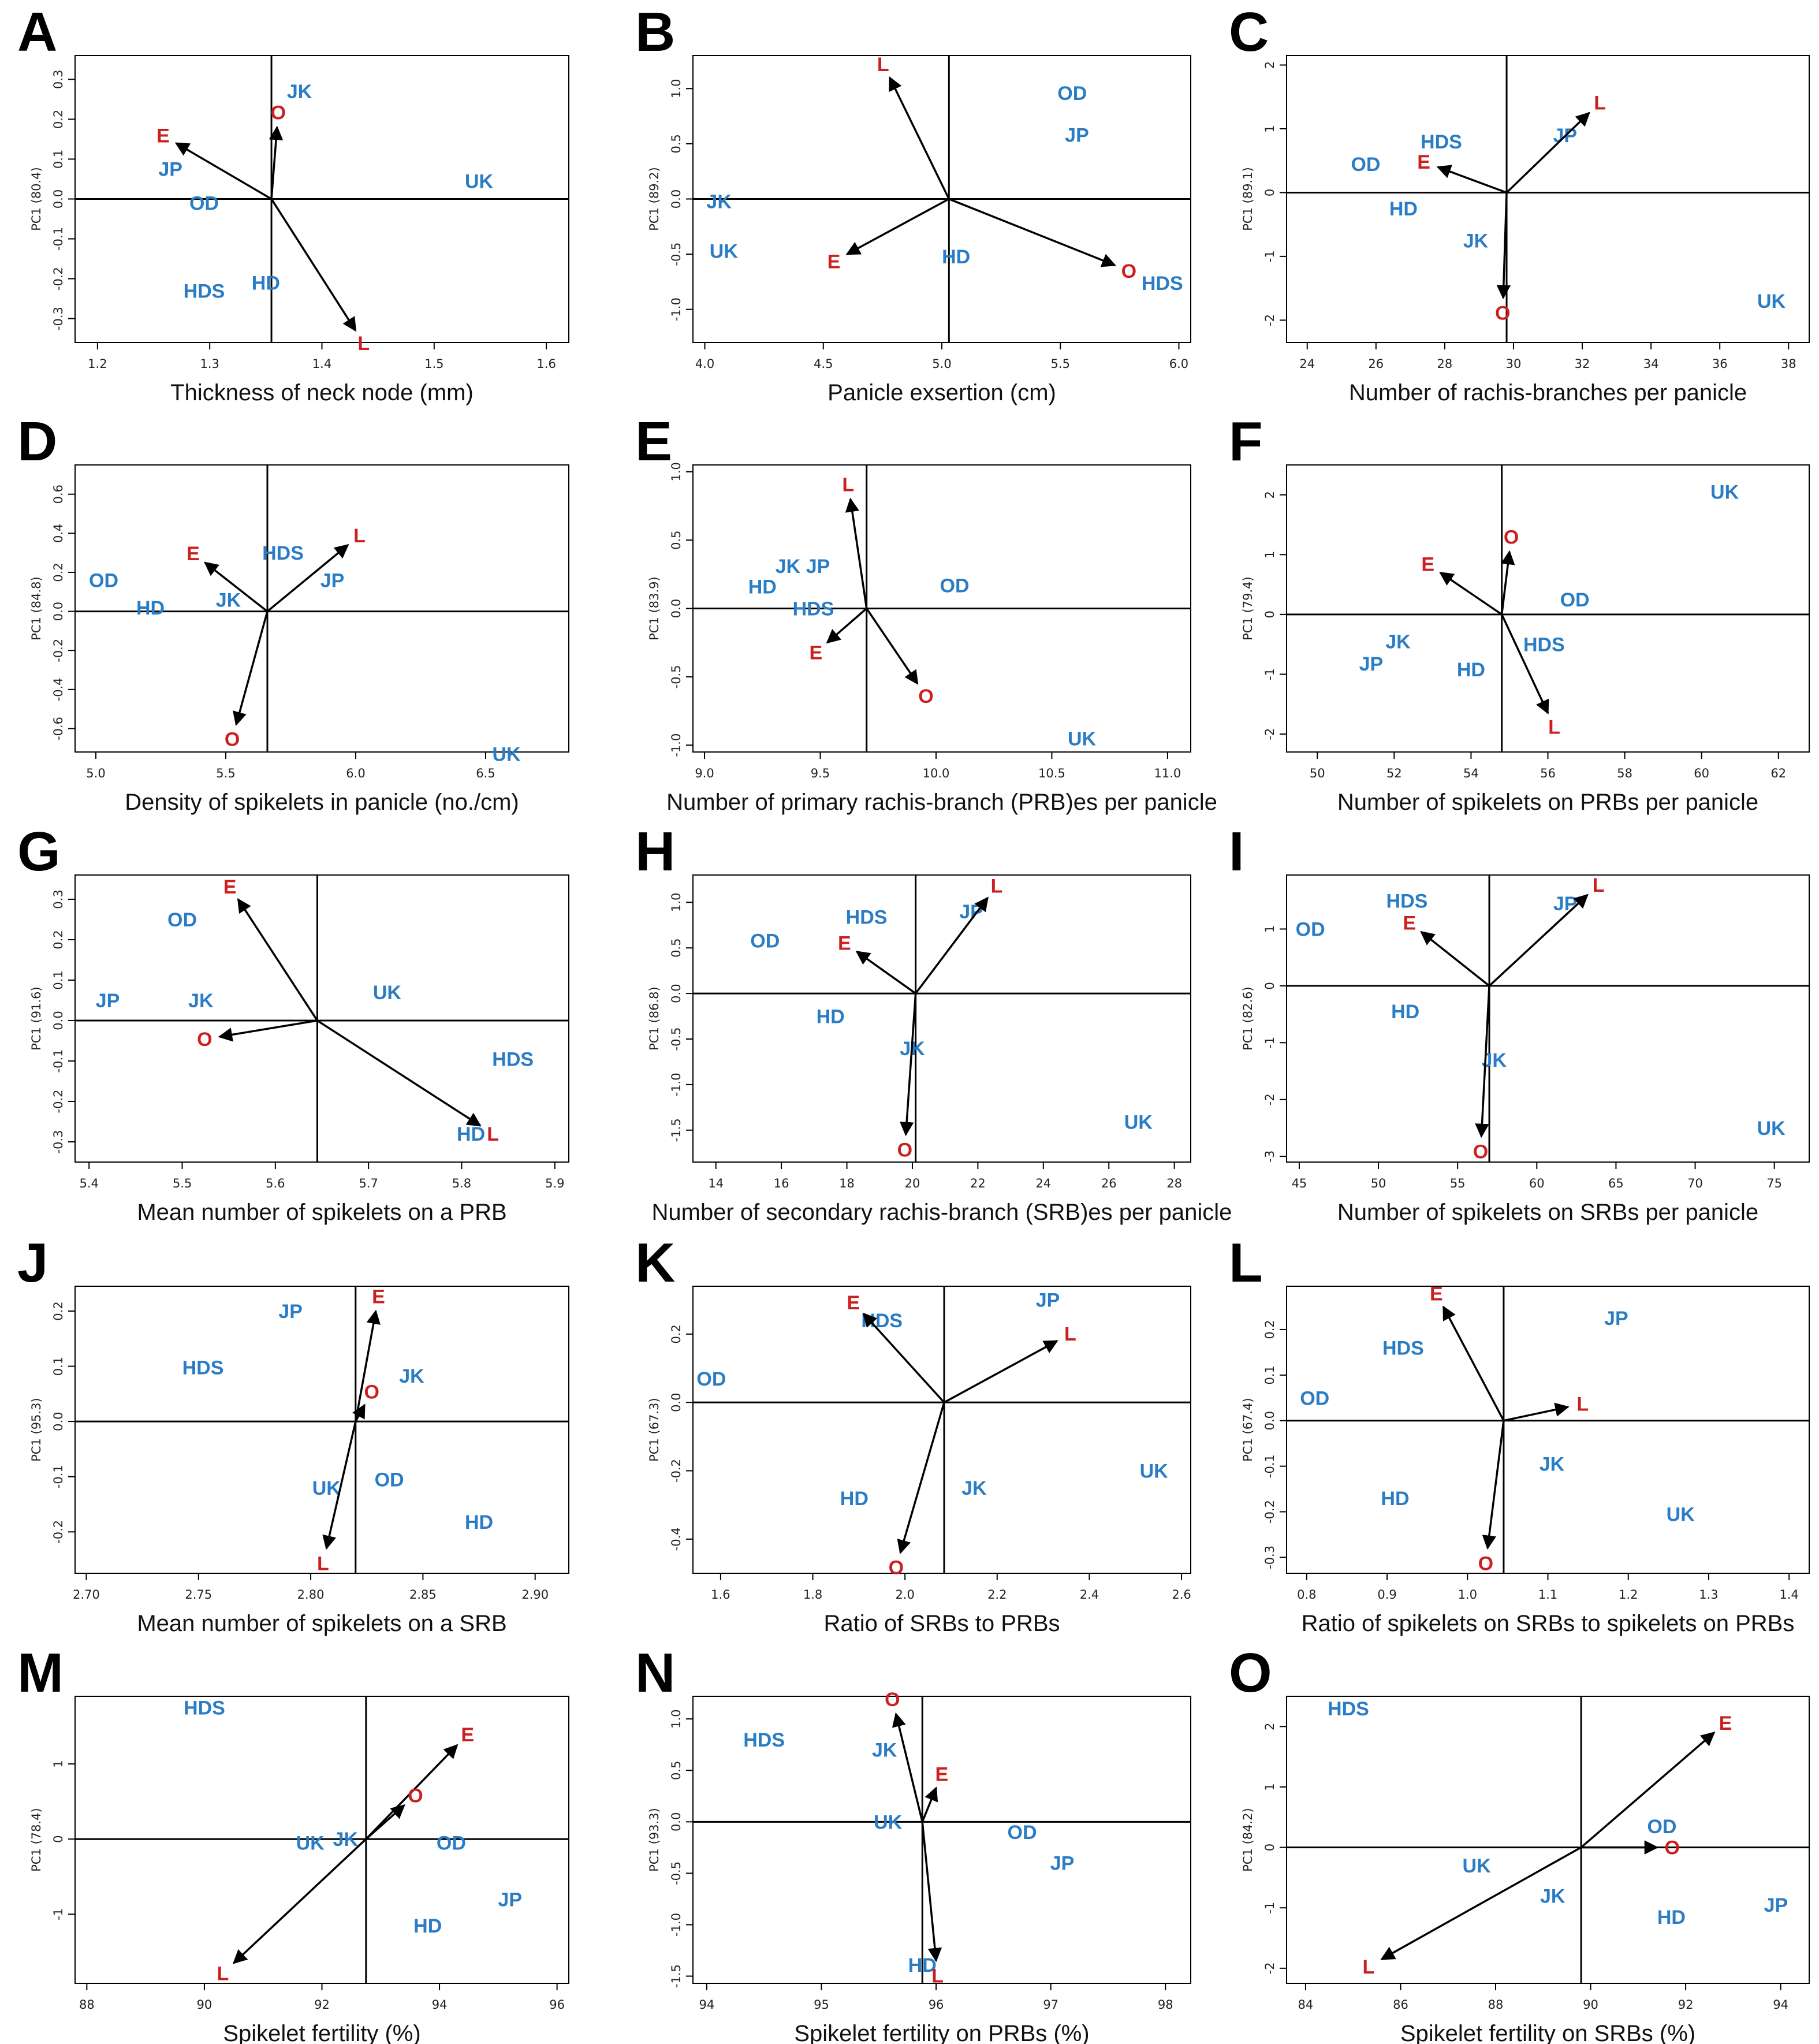 The image size is (1819, 2044). Describe the element at coordinates (942, 393) in the screenshot. I see `x-axis-label: Panicle exsertion (cm)` at that location.